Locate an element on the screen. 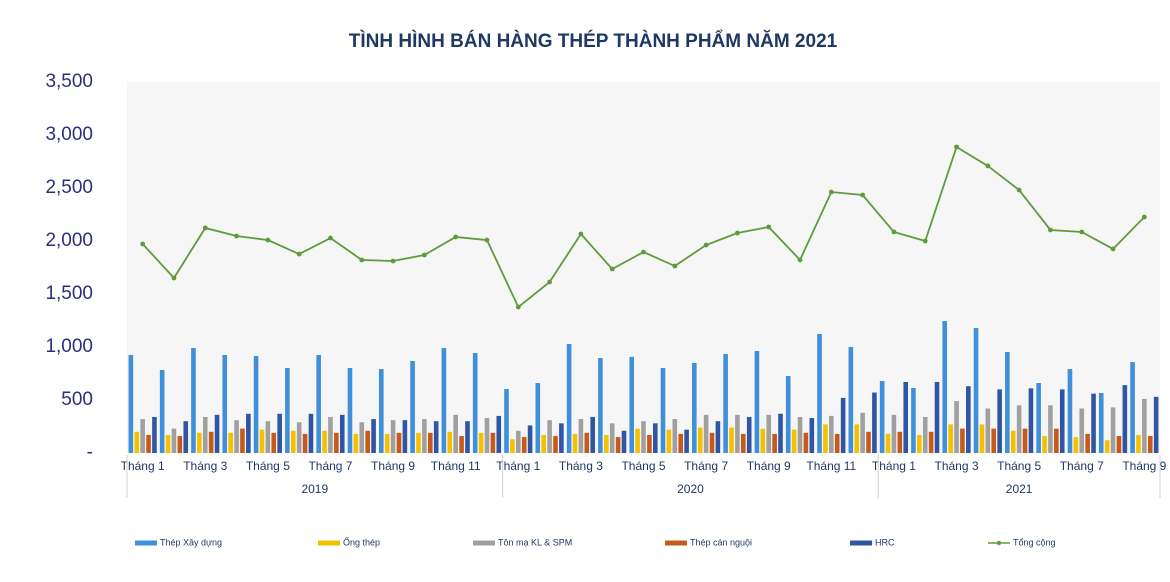  x-tick-label: Tháng 7 is located at coordinates (1082, 466).